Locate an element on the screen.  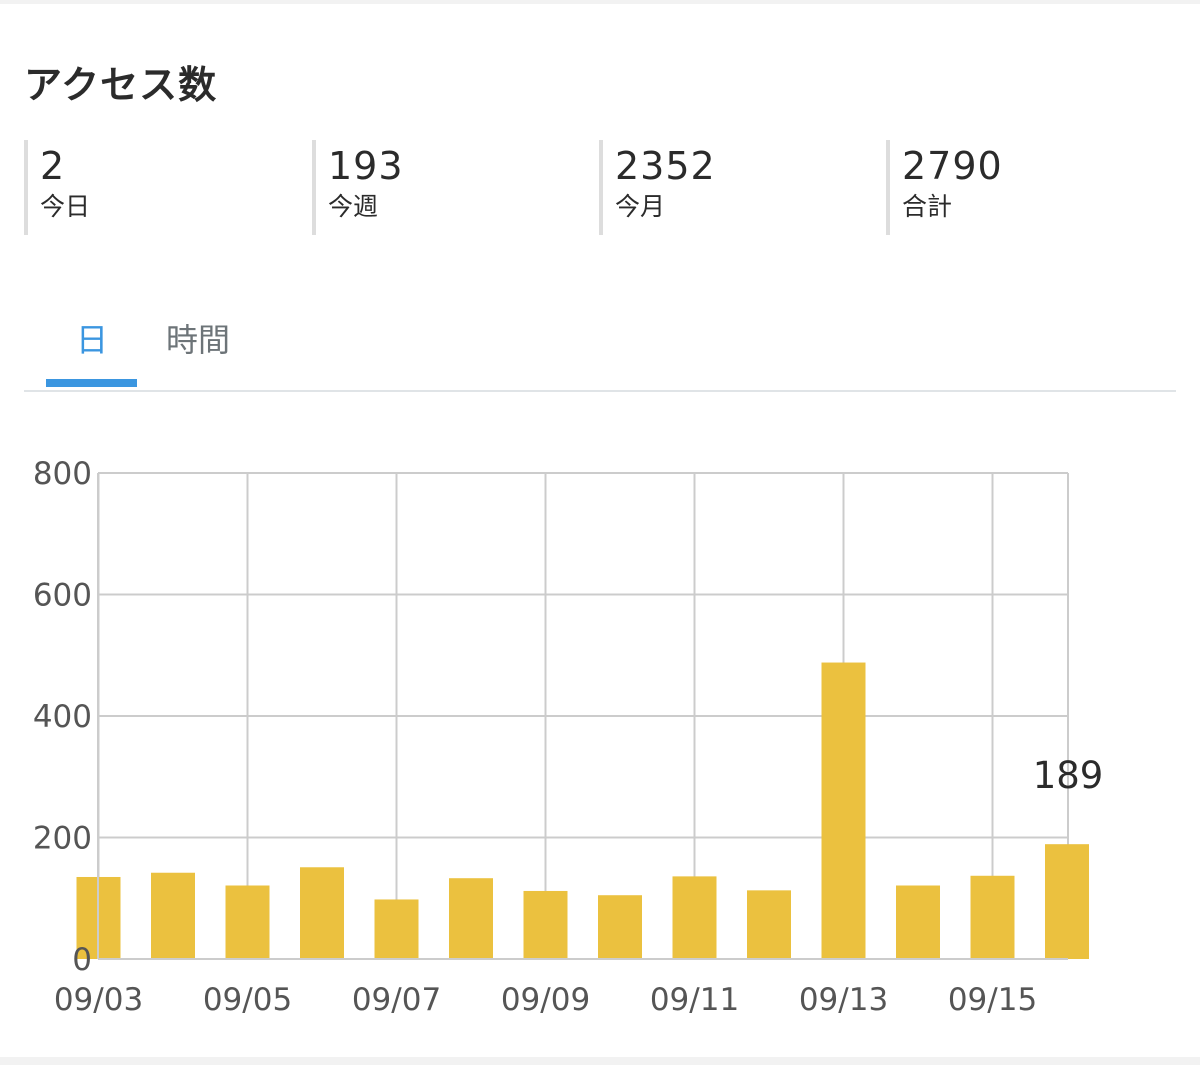
stats-row: 2 今日 193 今週 2352 今月 2790 合計 is located at coordinates (599, 187).